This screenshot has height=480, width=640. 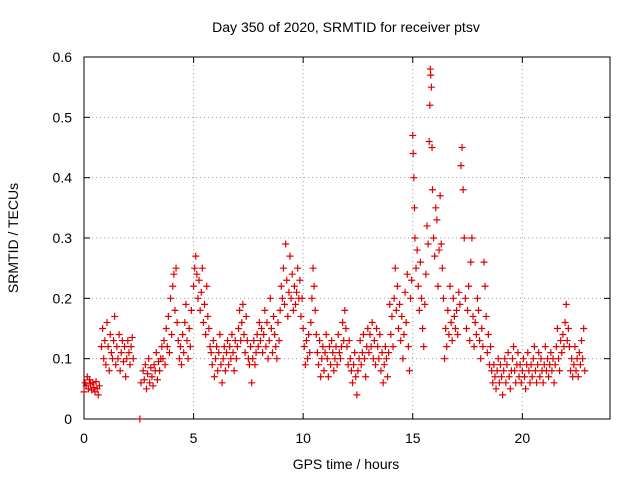 I want to click on y-axis-label: SRMTID / TECUs, so click(x=13, y=238).